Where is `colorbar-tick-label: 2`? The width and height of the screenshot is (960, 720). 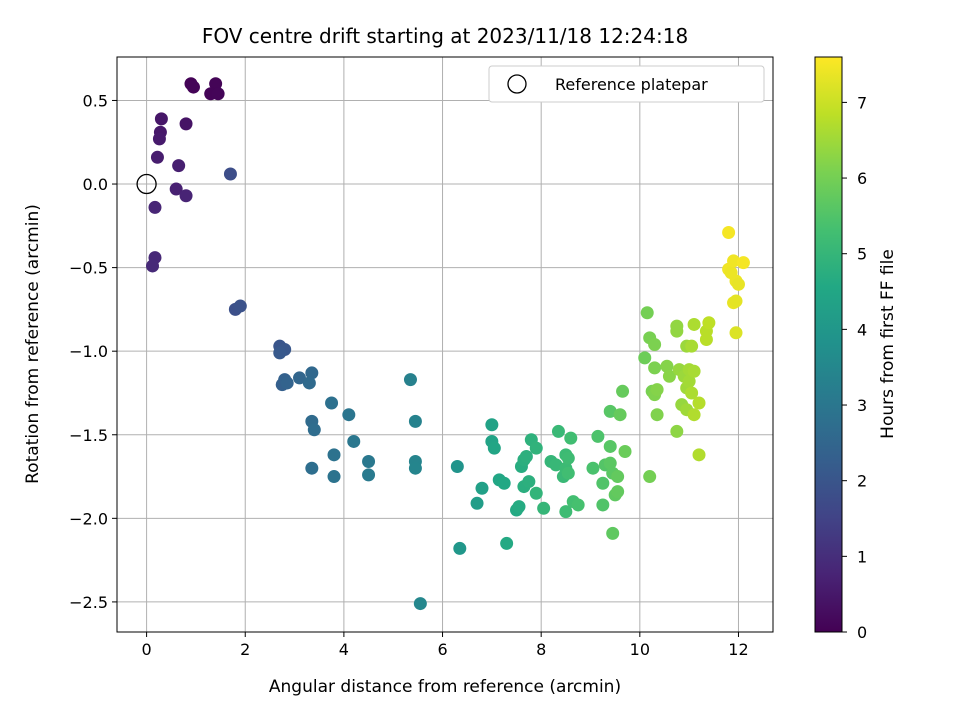
colorbar-tick-label: 2 is located at coordinates (862, 481).